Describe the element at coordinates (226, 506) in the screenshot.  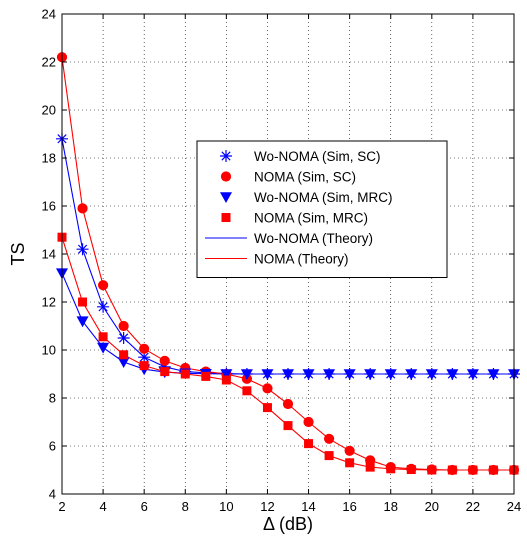
I see `x-tick-label: 10` at that location.